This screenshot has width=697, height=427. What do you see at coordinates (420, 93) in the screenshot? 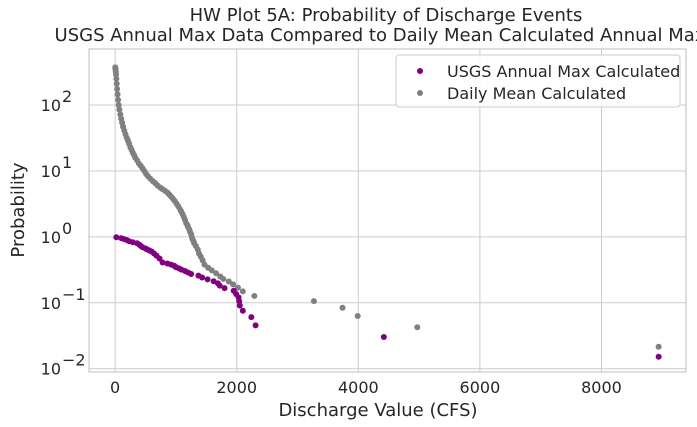
I see `legend-marker-daily-mean` at bounding box center [420, 93].